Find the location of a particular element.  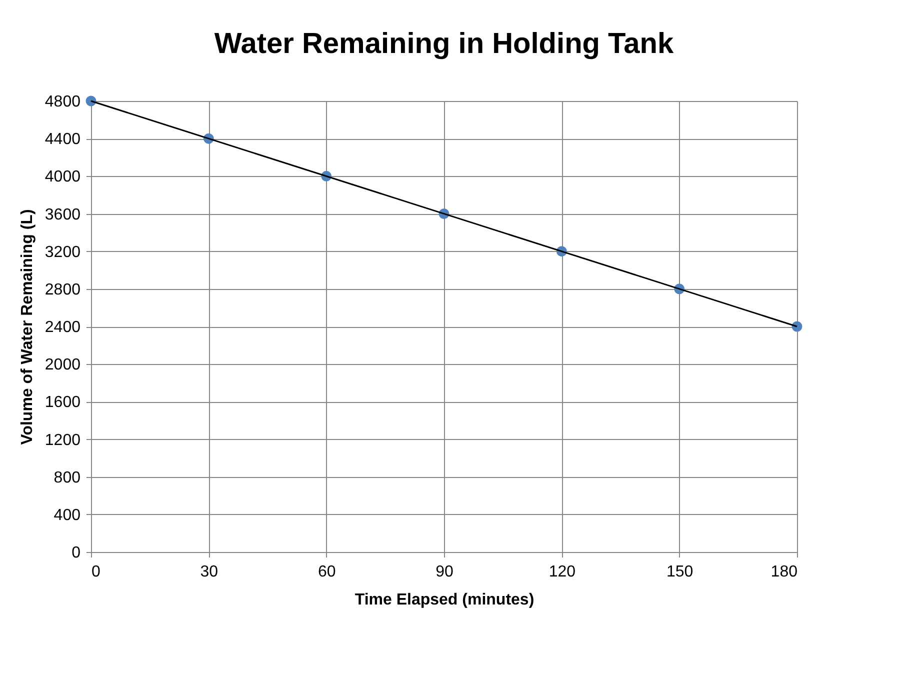

y-tick-label: 3200 is located at coordinates (62, 252).